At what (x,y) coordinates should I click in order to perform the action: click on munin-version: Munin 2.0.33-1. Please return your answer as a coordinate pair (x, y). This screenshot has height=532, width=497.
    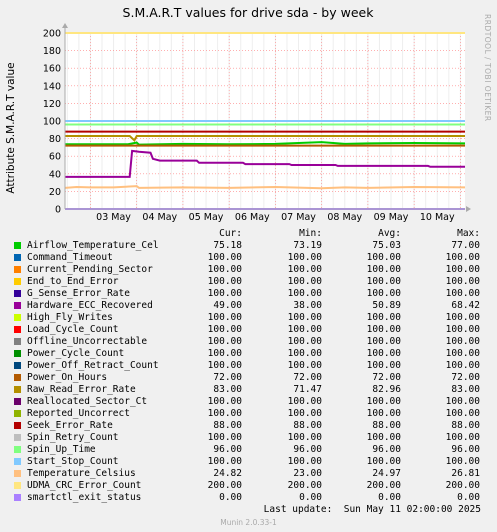
    Looking at the image, I should click on (248, 522).